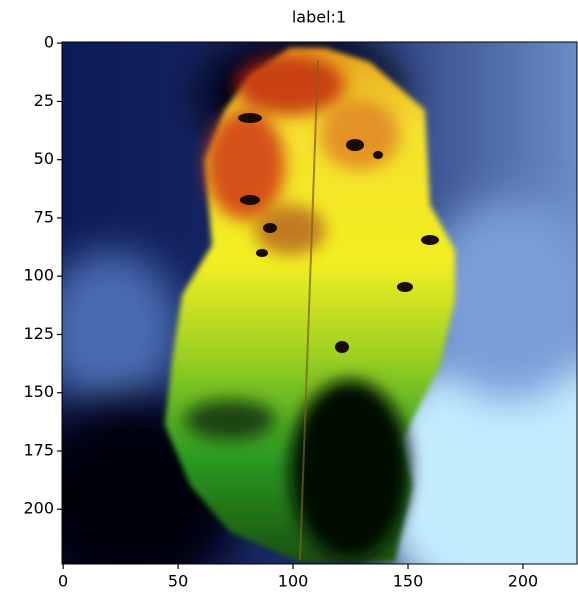  I want to click on y-tick-label: 100, so click(38, 275).